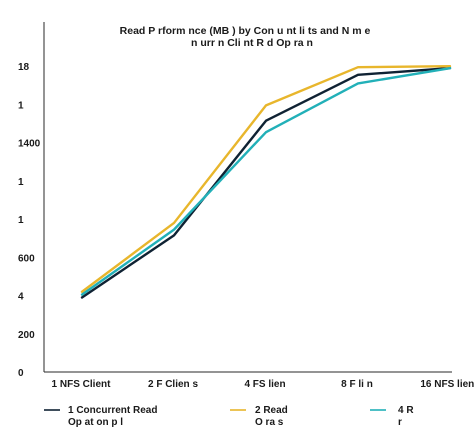 This screenshot has height=445, width=474. Describe the element at coordinates (26, 335) in the screenshot. I see `y-tick-label: 200` at that location.